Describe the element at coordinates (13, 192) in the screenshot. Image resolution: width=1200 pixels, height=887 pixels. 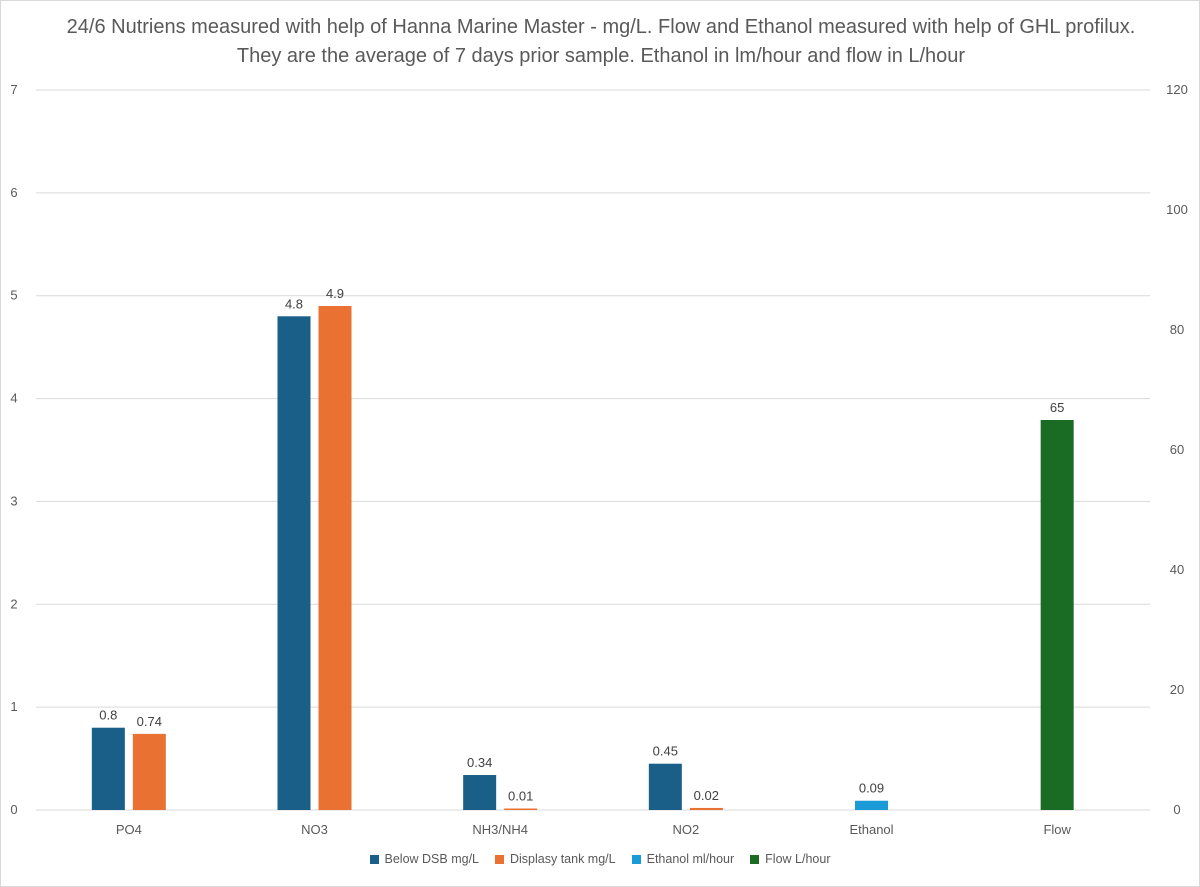
I see `y-left-tick-label: 6` at that location.